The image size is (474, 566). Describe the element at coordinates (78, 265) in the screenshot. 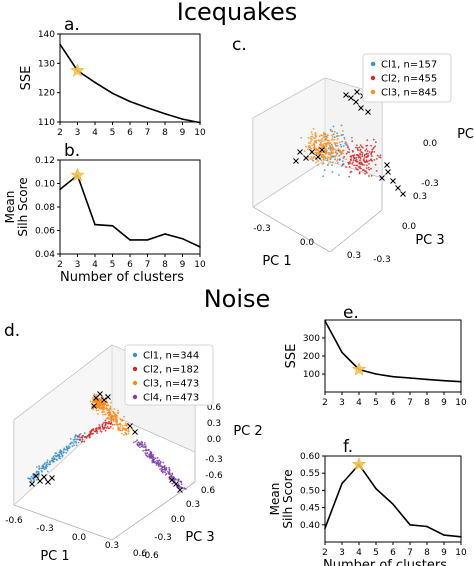

I see `x-tick-label: 3` at that location.